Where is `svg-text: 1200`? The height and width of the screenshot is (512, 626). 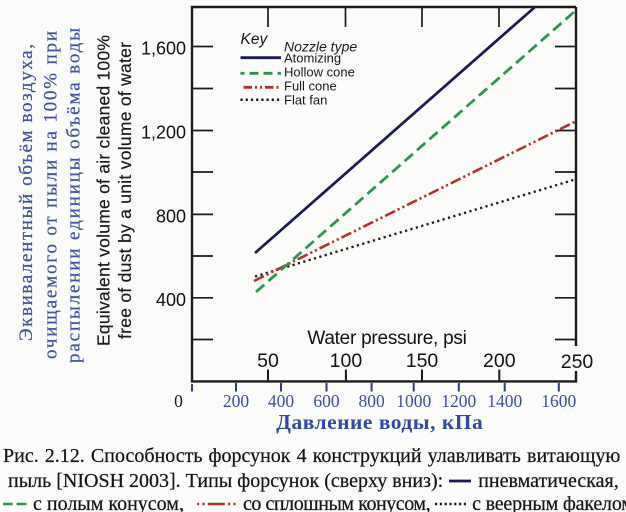
svg-text: 1200 is located at coordinates (458, 401).